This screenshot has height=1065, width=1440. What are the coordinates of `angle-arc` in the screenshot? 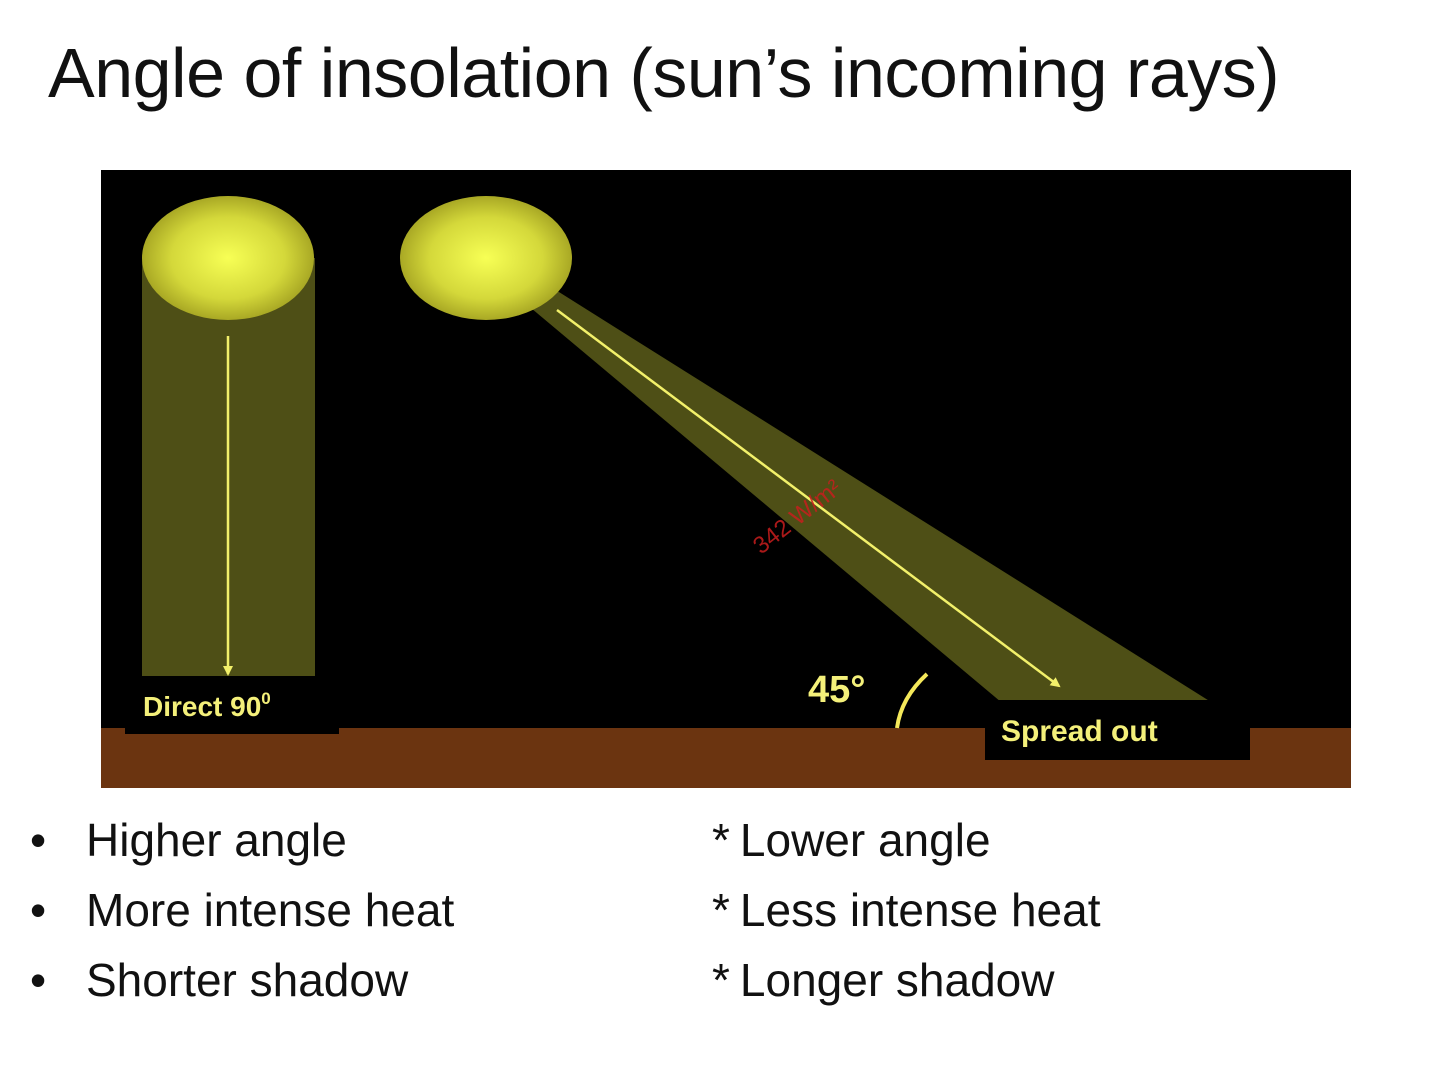 It's located at (912, 700).